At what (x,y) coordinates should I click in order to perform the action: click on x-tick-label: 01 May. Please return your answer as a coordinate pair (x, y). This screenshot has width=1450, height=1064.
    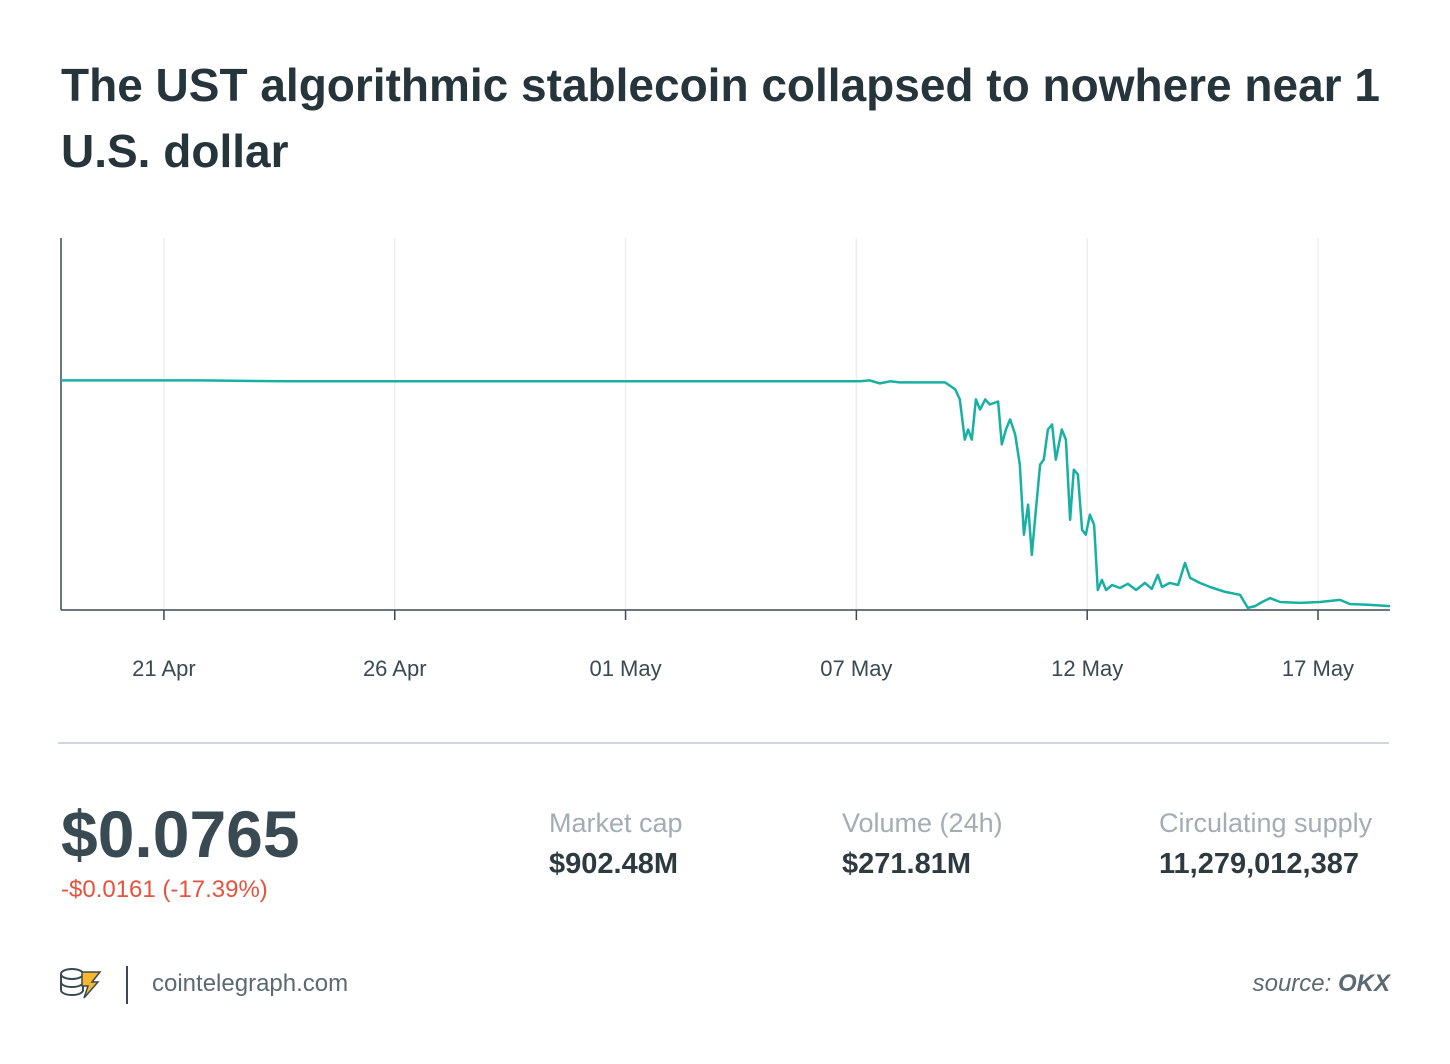
    Looking at the image, I should click on (625, 668).